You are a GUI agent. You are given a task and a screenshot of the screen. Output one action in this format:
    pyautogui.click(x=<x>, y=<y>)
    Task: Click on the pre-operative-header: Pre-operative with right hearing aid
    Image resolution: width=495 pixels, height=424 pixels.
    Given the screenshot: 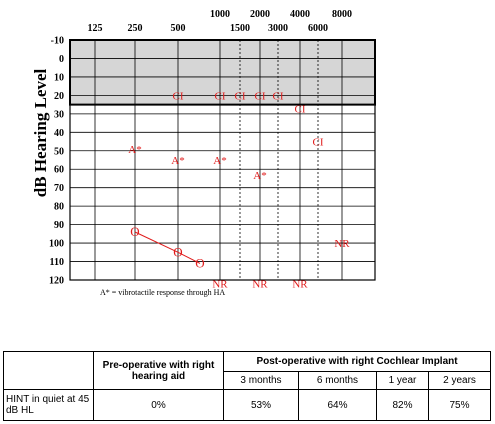 What is the action you would take?
    pyautogui.click(x=158, y=370)
    